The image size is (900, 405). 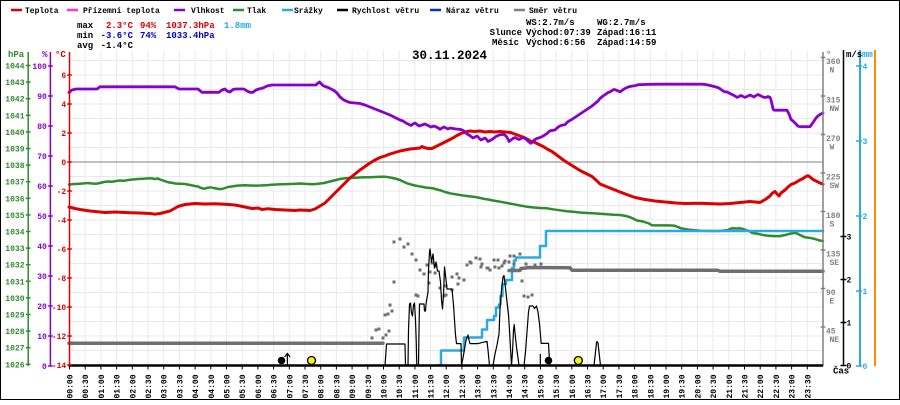 What do you see at coordinates (190, 36) in the screenshot?
I see `svg-text: 1033.4hPa` at bounding box center [190, 36].